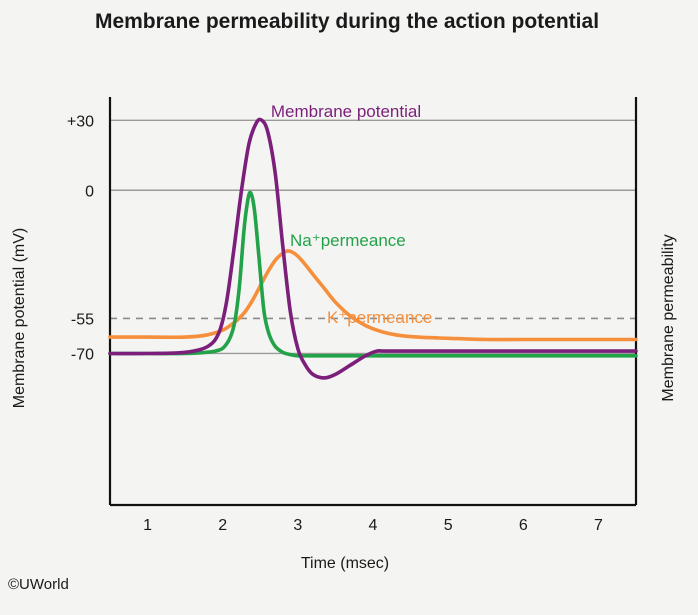  Describe the element at coordinates (668, 317) in the screenshot. I see `y2-axis-label: Membrane permeability` at that location.